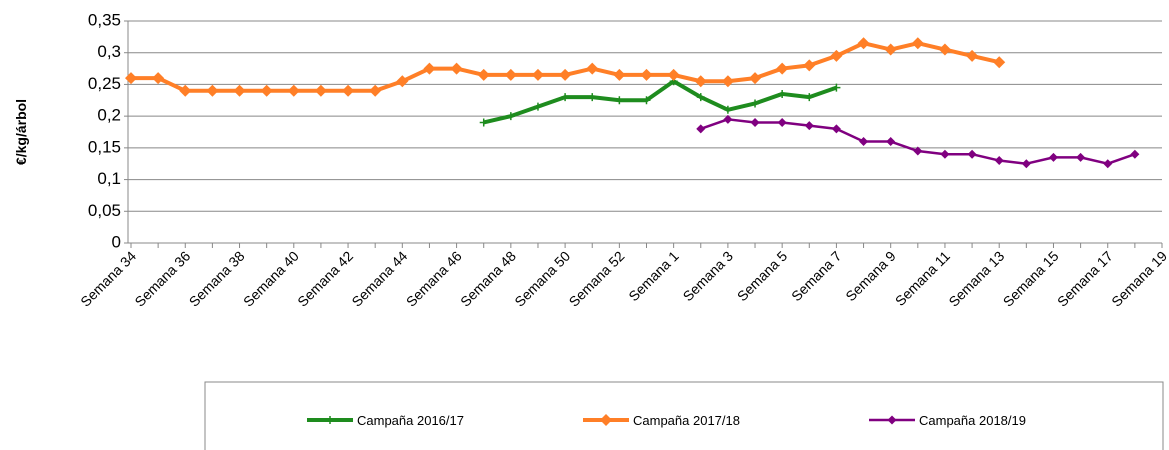 Image resolution: width=1169 pixels, height=450 pixels. I want to click on y-tick-label: 0,3, so click(109, 51).